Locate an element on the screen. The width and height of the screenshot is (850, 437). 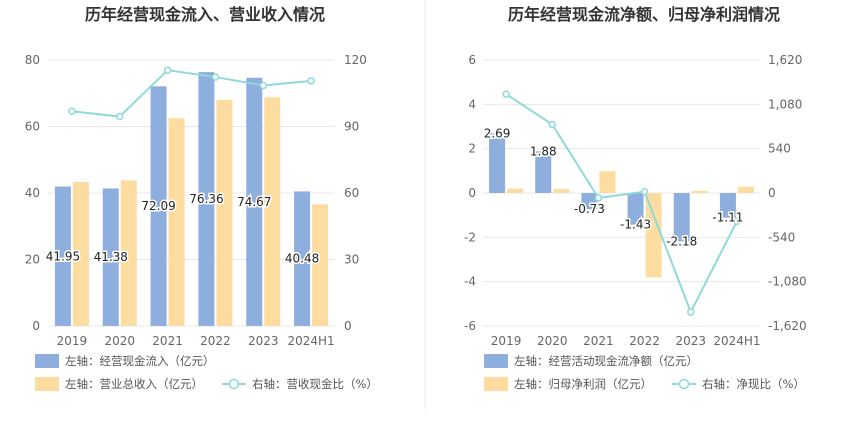
legend-label: 右轴：净现比（%） is located at coordinates (753, 384).